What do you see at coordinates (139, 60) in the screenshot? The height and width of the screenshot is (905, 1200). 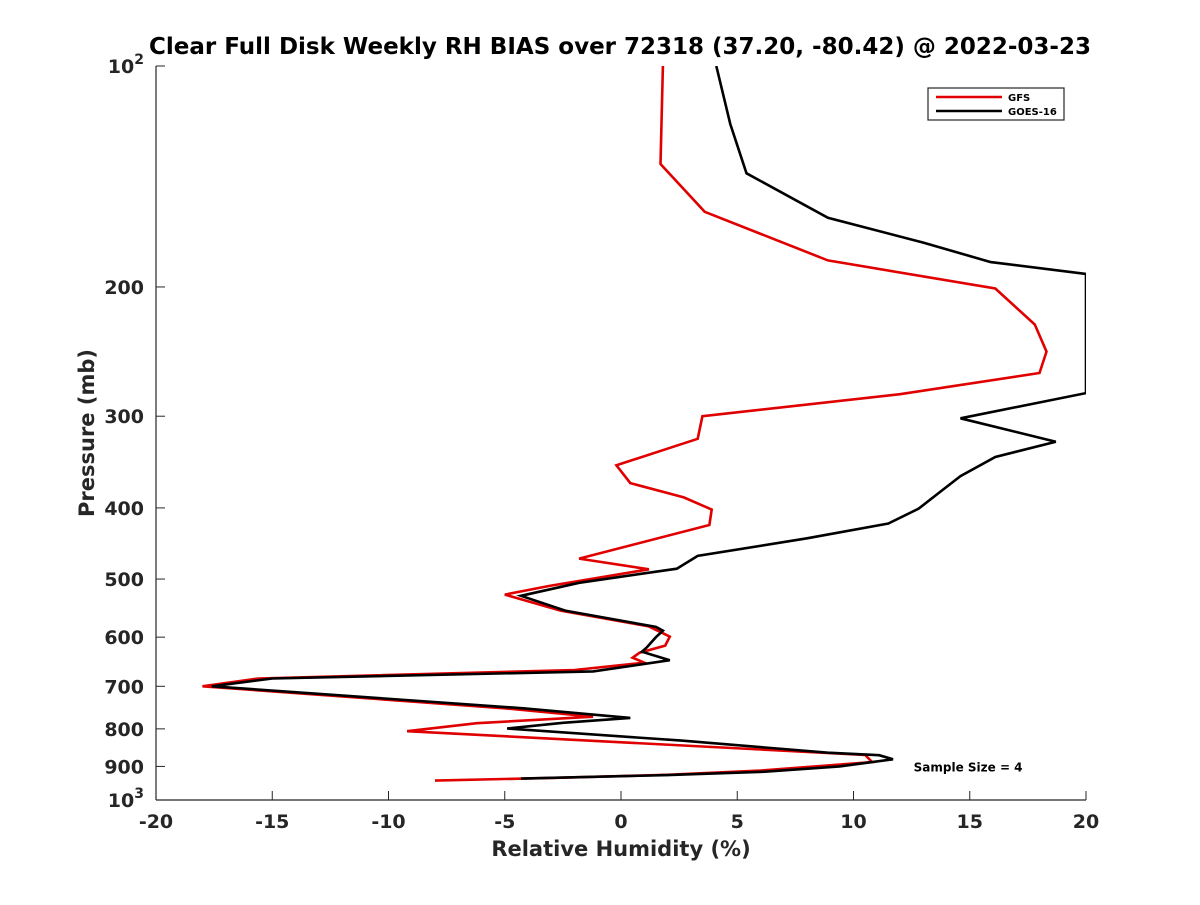 I see `y-tick-label-exponent: 2` at bounding box center [139, 60].